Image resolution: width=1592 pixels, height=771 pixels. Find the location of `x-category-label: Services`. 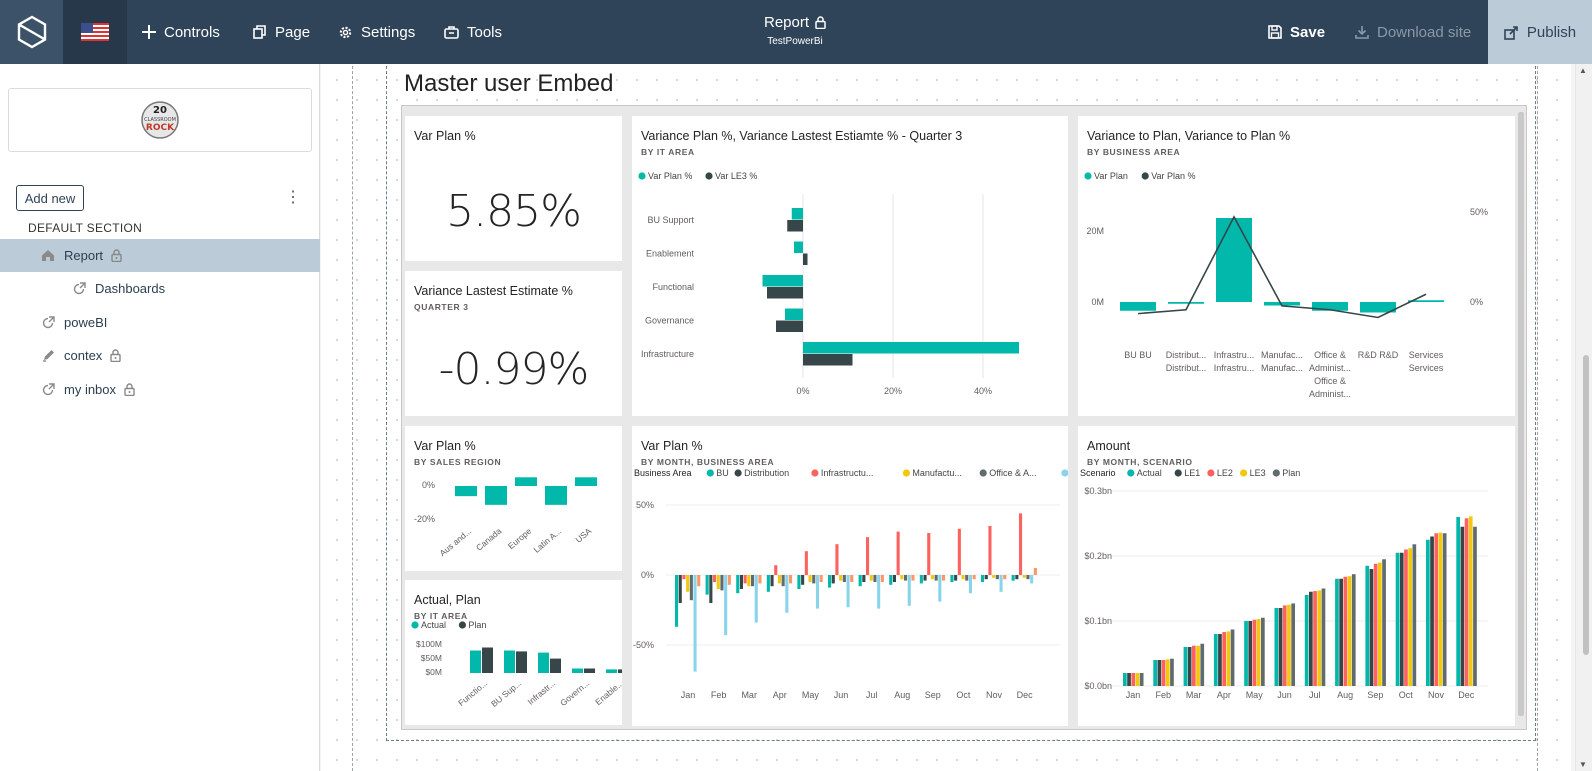

x-category-label: Services is located at coordinates (1426, 368).